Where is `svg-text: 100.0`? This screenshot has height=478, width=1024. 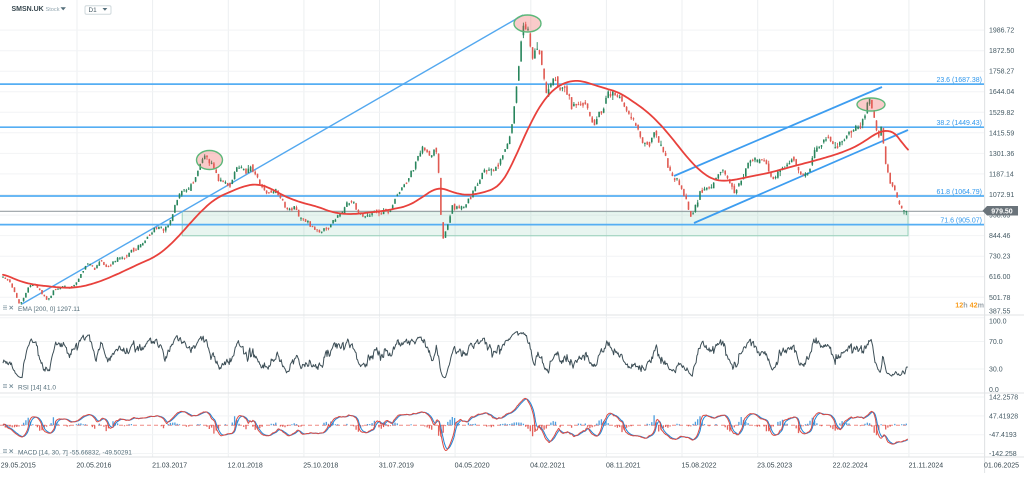 svg-text: 100.0 is located at coordinates (998, 322).